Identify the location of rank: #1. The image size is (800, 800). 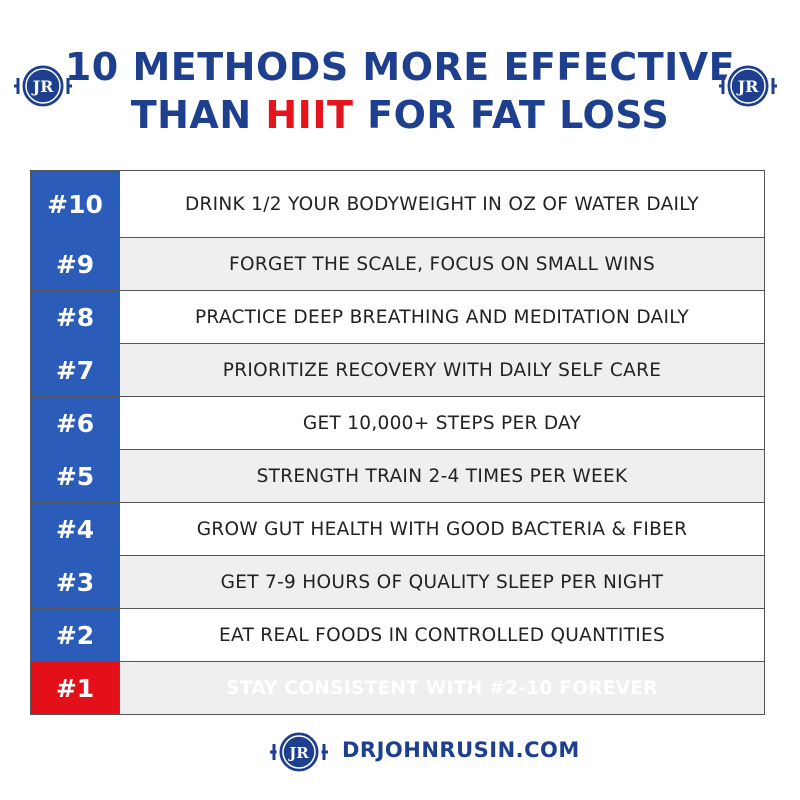
(75, 688).